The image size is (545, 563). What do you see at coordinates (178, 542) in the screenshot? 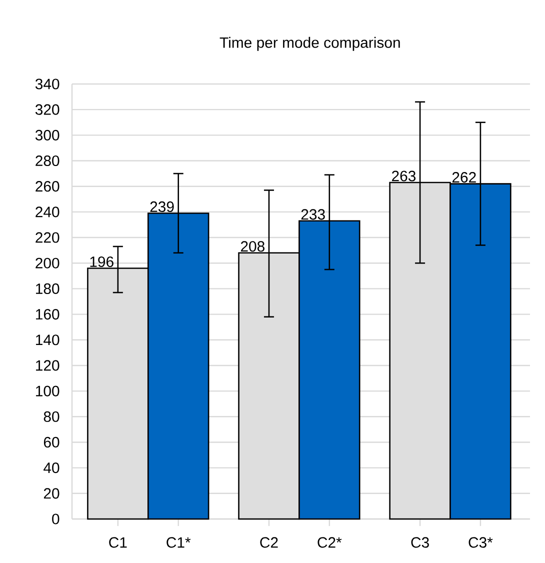
I see `x-tick-label: C1*` at bounding box center [178, 542].